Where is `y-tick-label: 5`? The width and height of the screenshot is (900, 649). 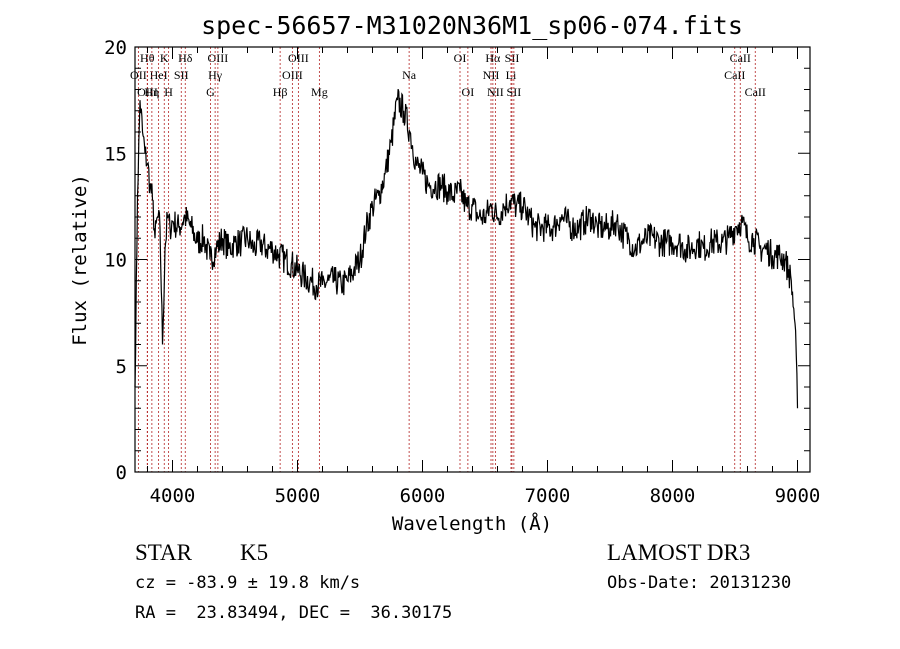
y-tick-label: 5 is located at coordinates (121, 367).